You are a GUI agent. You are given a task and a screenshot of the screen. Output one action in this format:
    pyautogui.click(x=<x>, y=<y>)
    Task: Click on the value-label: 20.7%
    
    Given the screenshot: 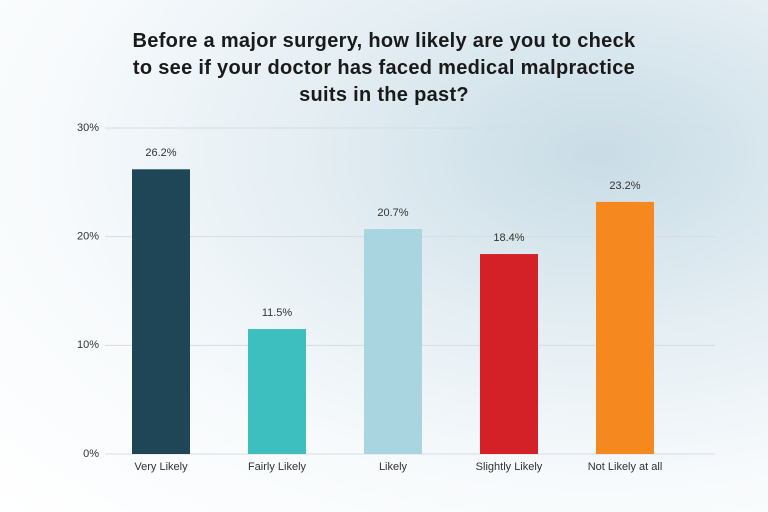 What is the action you would take?
    pyautogui.click(x=392, y=213)
    